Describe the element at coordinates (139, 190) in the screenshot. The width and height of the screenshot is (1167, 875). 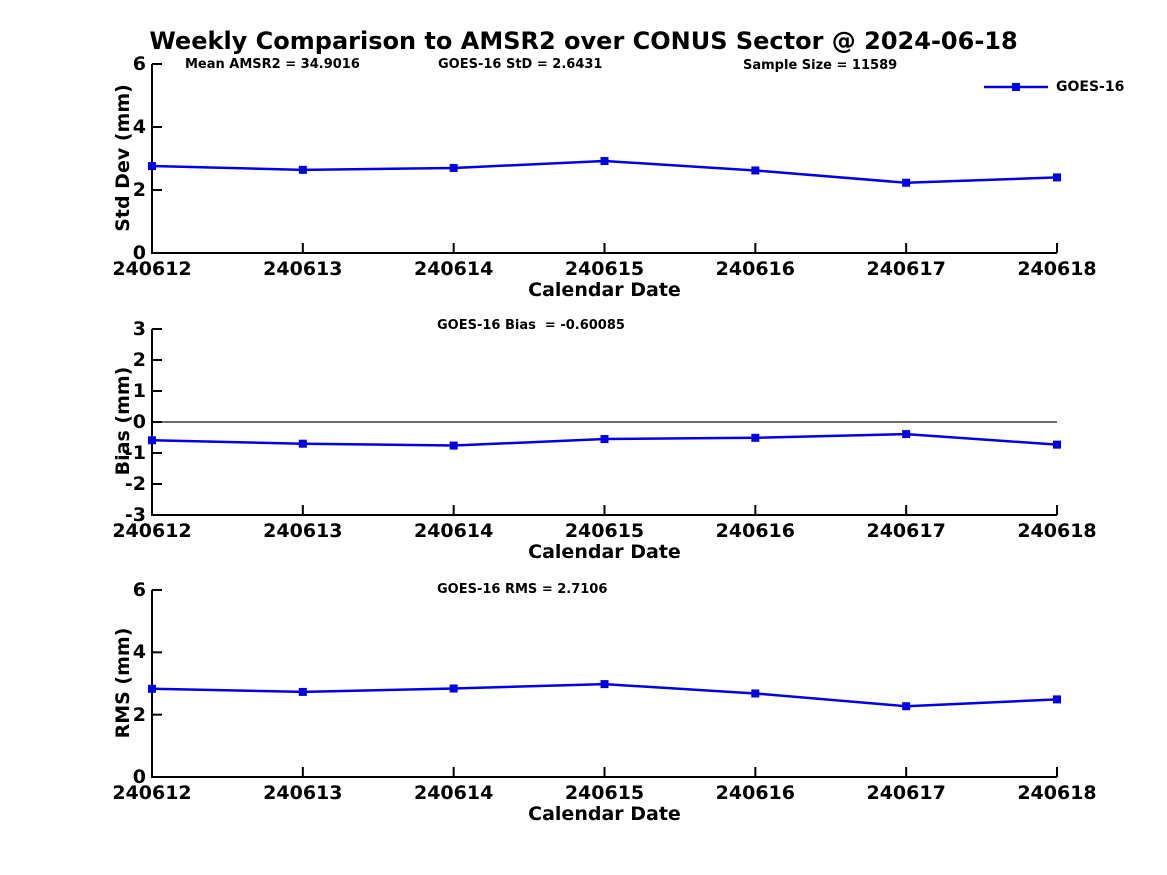
I see `y-tick-label-stddev: 2` at that location.